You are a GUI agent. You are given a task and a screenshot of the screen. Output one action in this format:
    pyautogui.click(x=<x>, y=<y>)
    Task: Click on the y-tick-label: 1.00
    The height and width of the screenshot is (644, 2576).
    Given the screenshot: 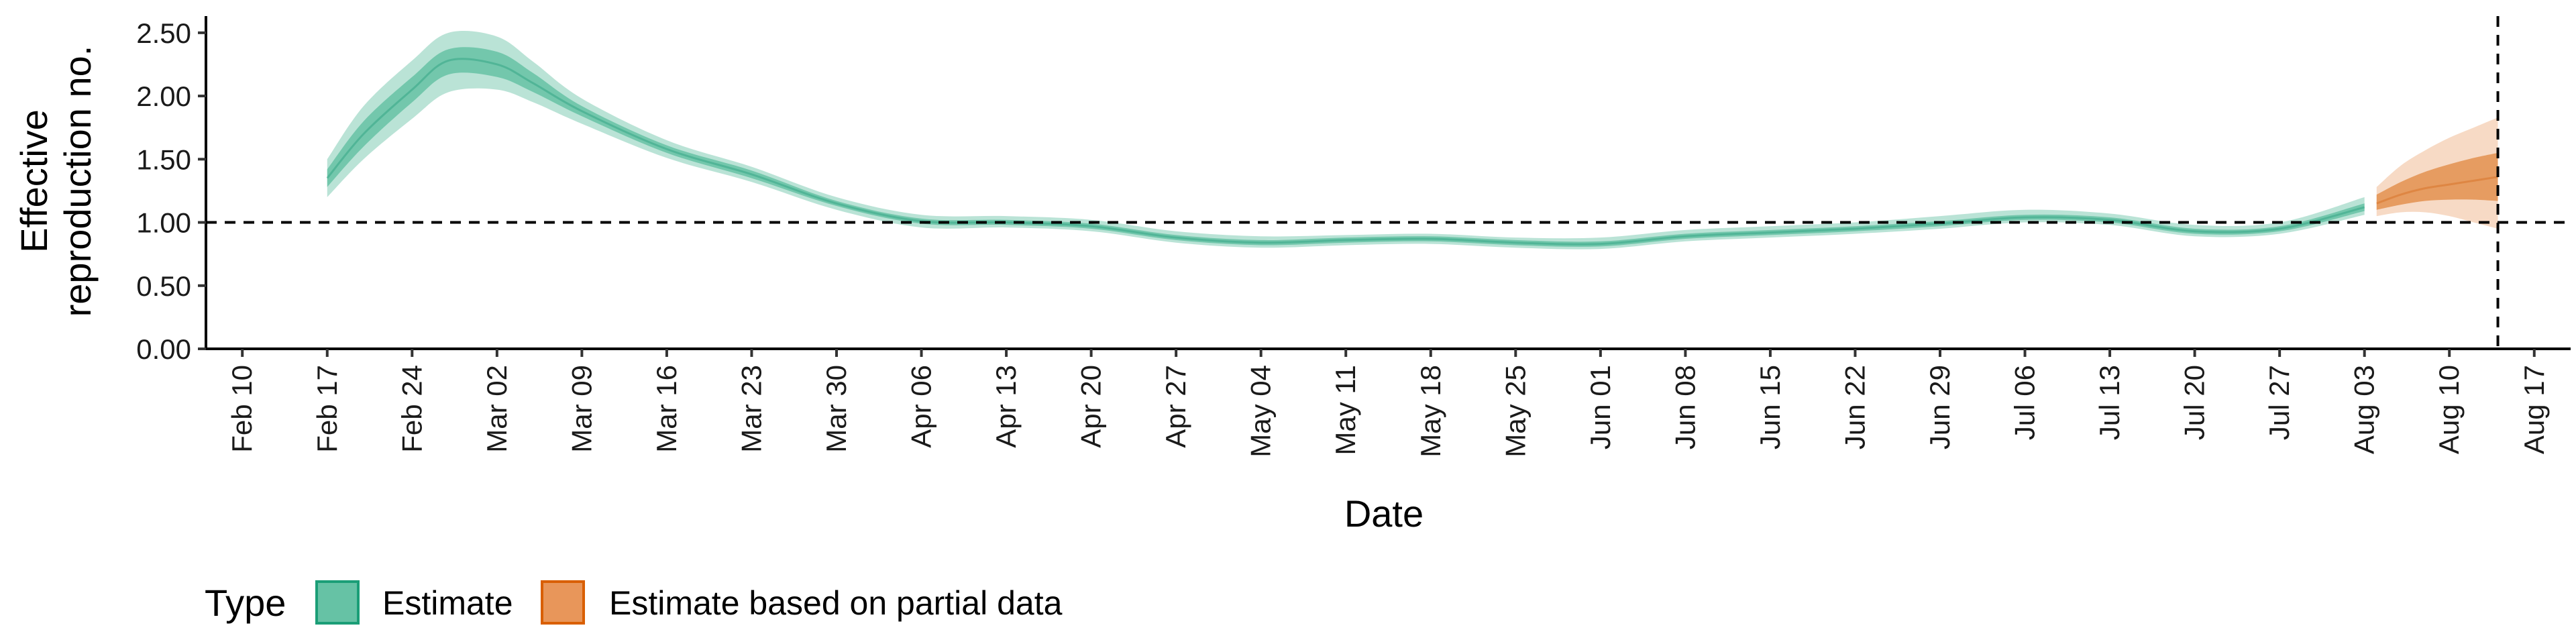 What is the action you would take?
    pyautogui.click(x=163, y=223)
    